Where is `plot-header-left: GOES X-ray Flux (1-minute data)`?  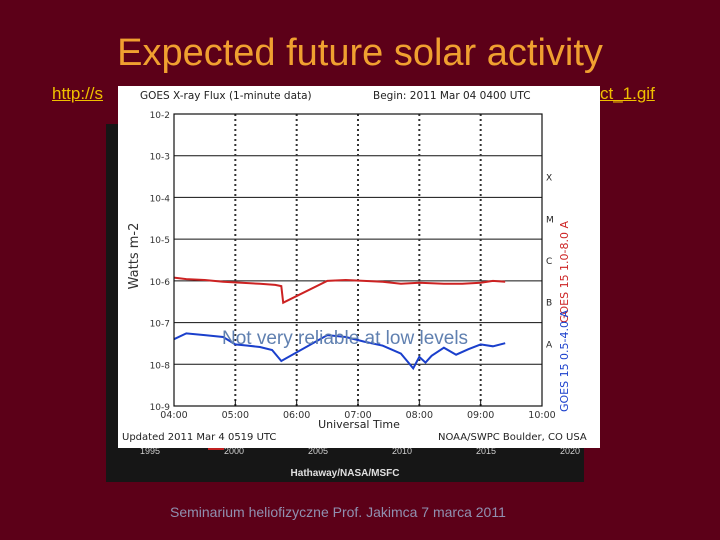
plot-header-left: GOES X-ray Flux (1-minute data) is located at coordinates (226, 96).